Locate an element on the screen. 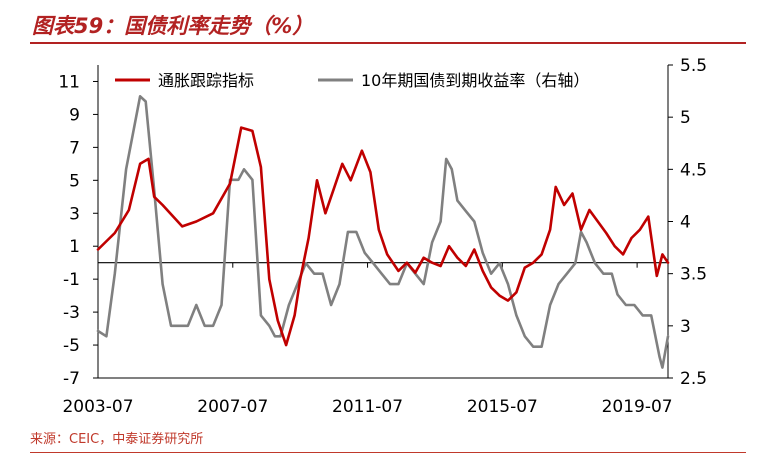 This screenshot has width=773, height=462. x-tick-label: 2007-07 is located at coordinates (232, 407).